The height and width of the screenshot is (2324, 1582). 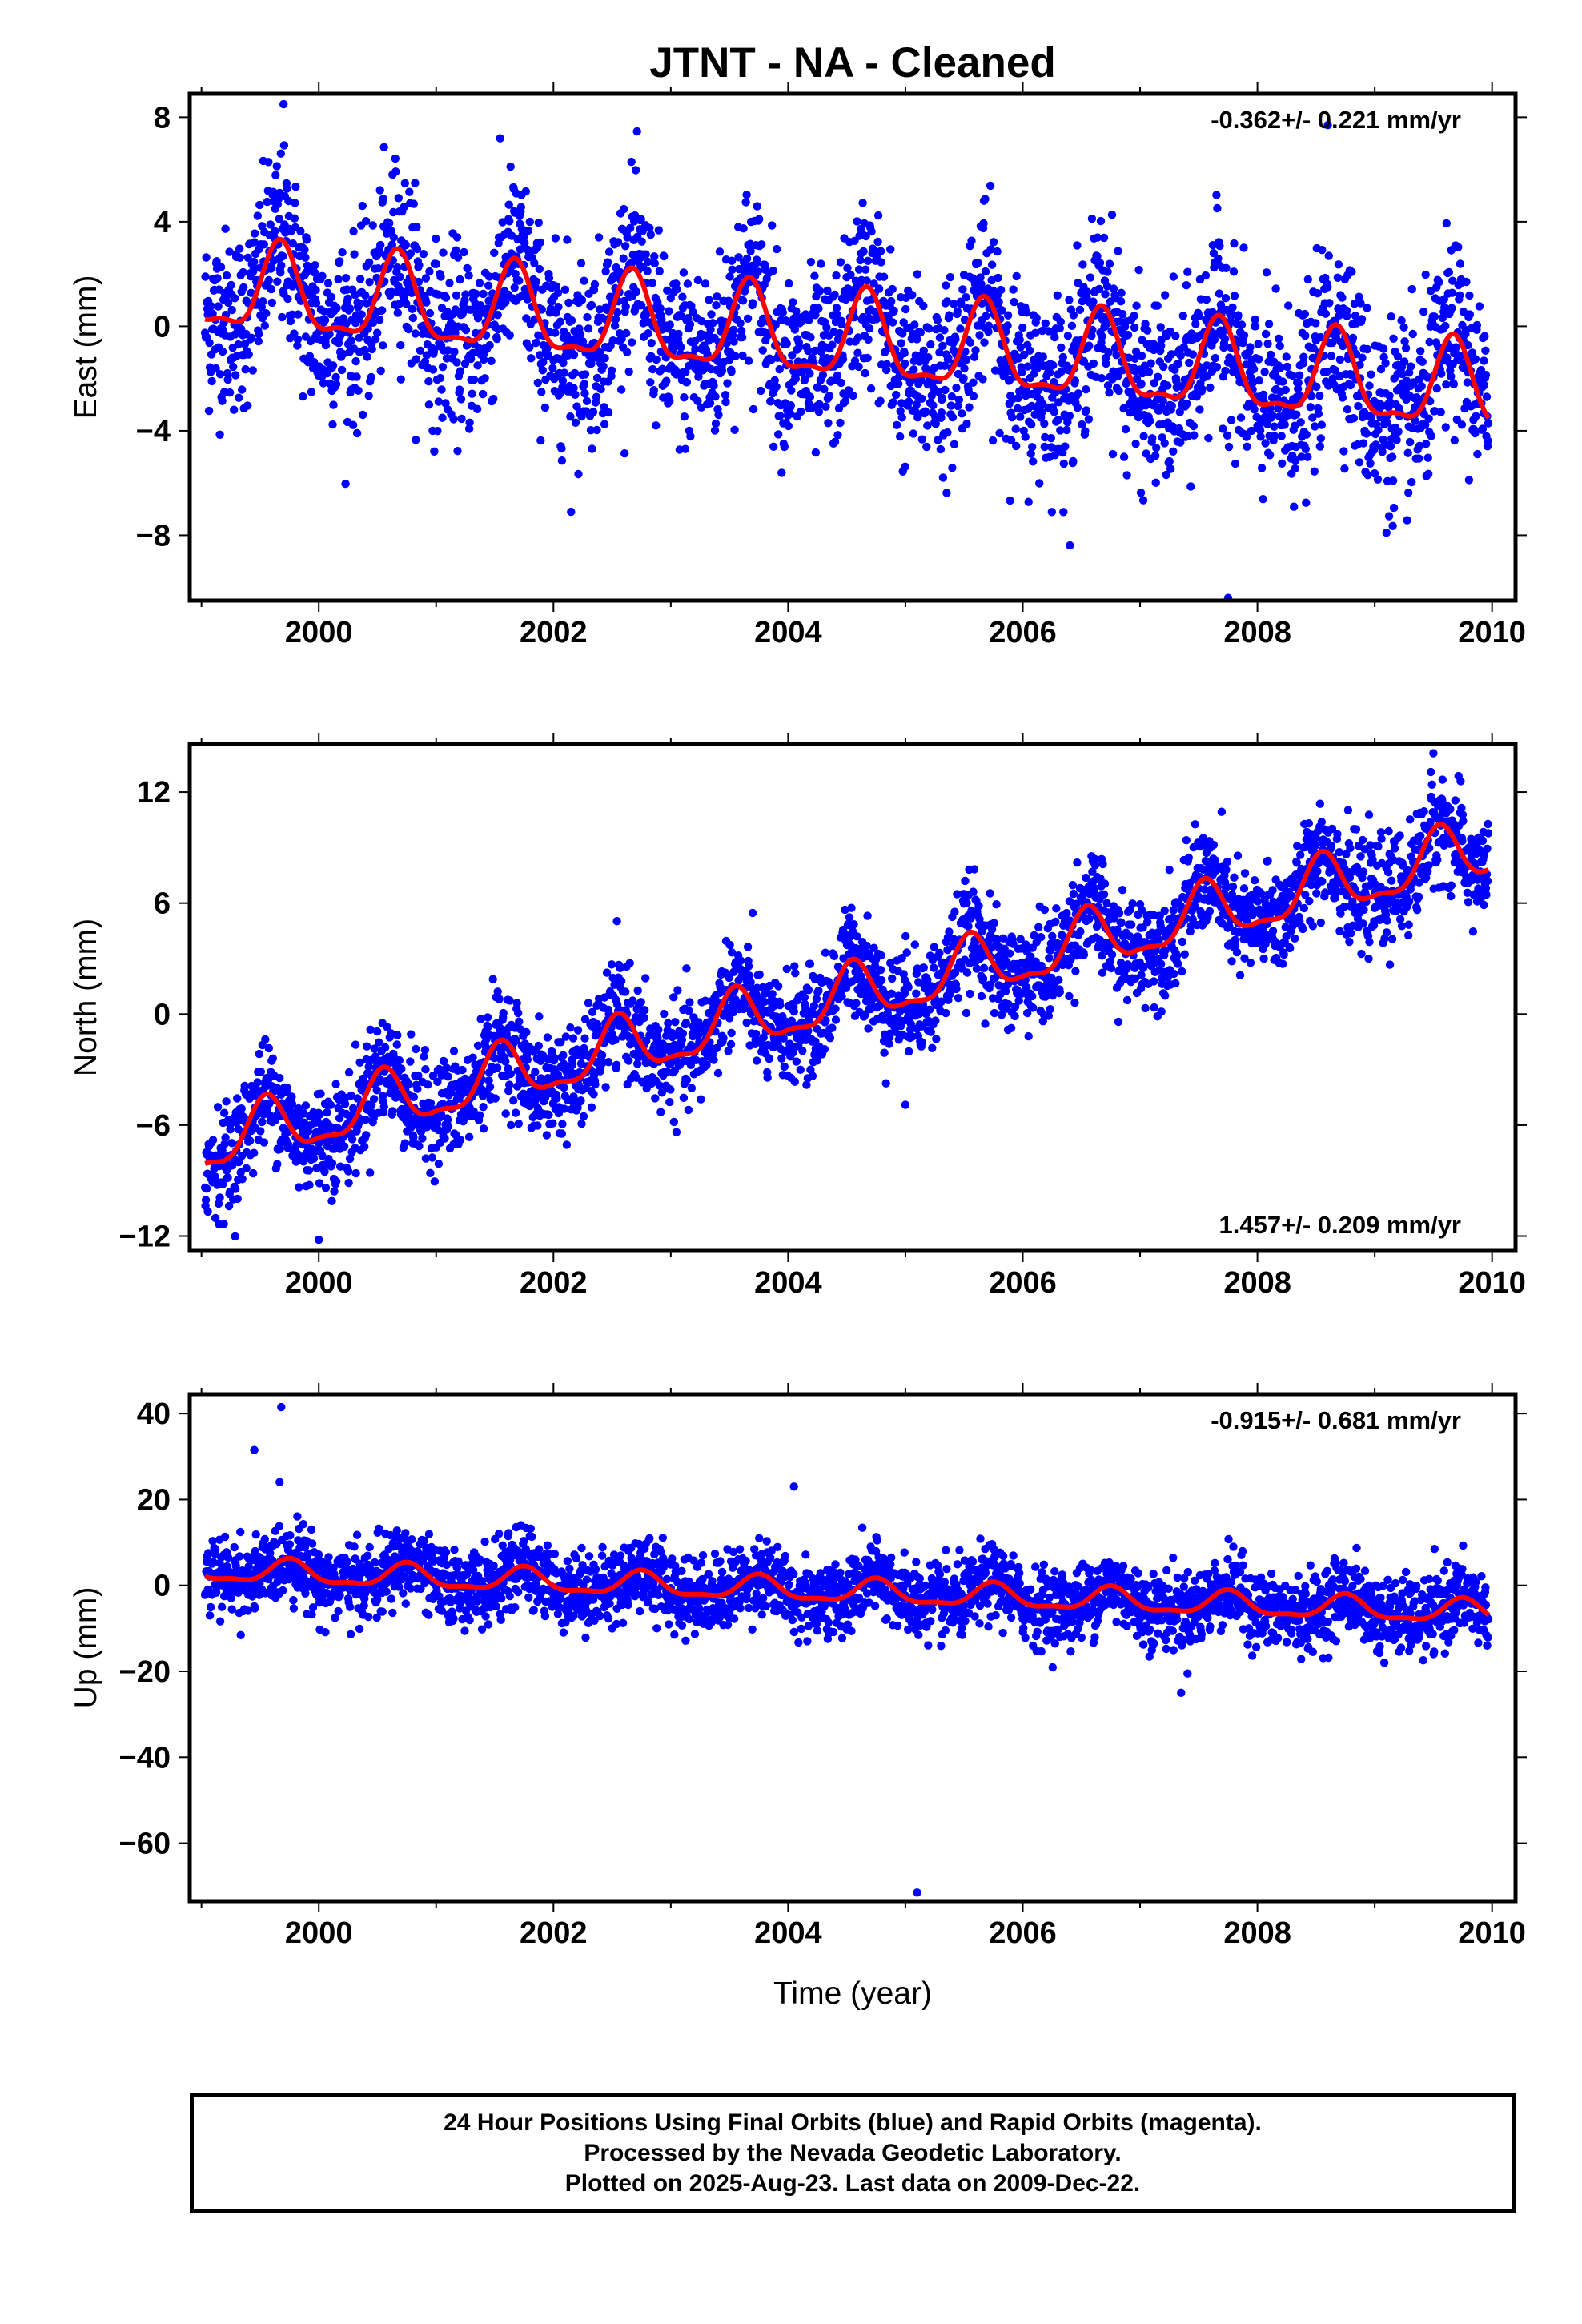 I want to click on data-point-outlier, so click(x=1386, y=533).